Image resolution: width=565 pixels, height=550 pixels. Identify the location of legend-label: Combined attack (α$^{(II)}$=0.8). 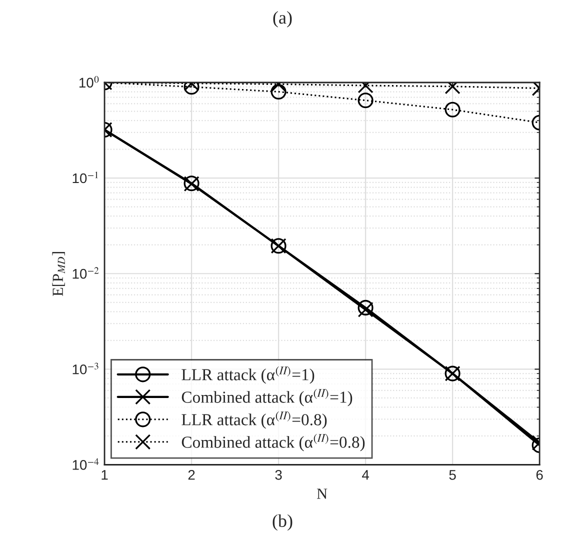
(273, 443).